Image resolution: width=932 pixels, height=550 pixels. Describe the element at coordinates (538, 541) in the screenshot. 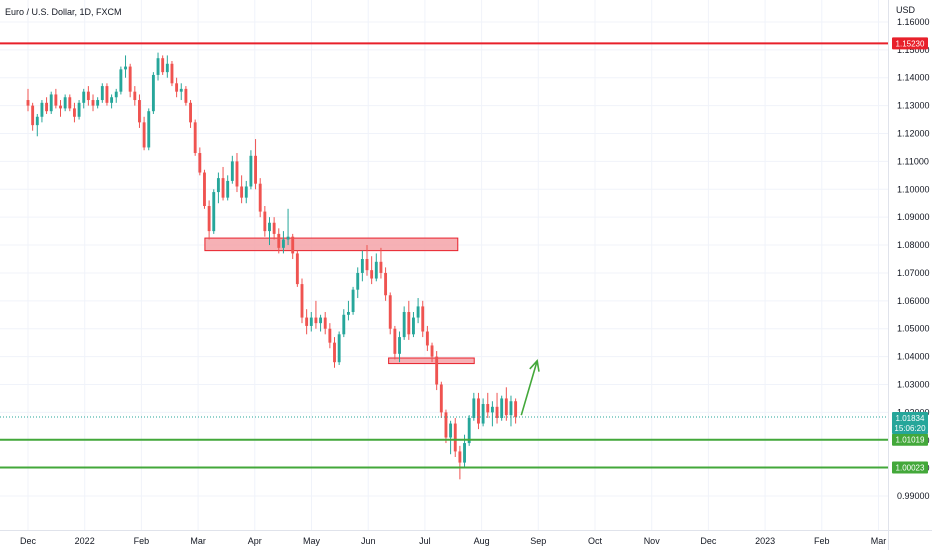

I see `time-tick-label: Sep` at that location.